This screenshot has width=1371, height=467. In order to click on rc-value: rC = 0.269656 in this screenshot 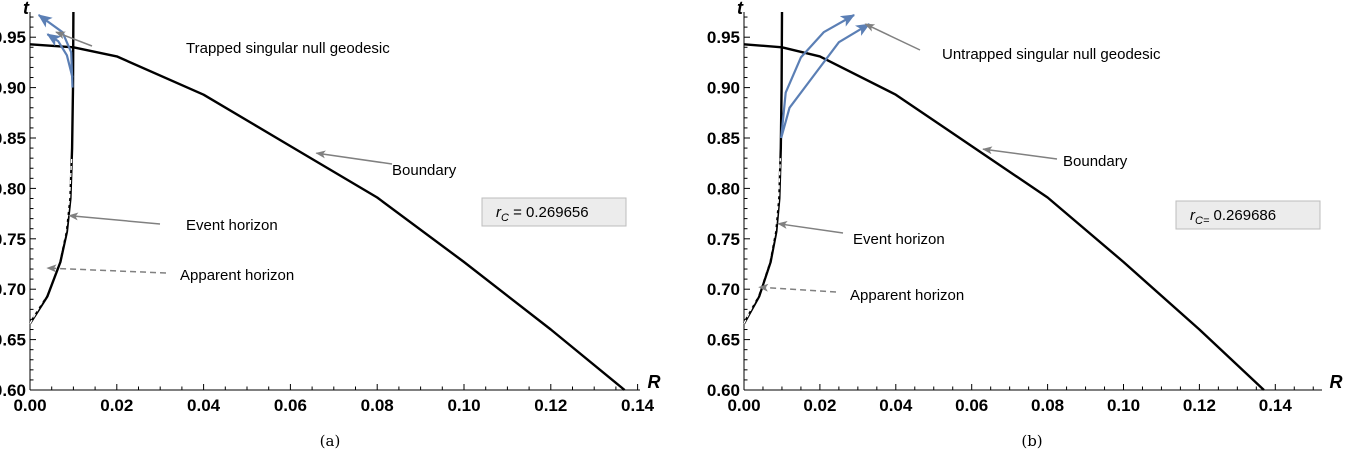, I will do `click(542, 214)`.